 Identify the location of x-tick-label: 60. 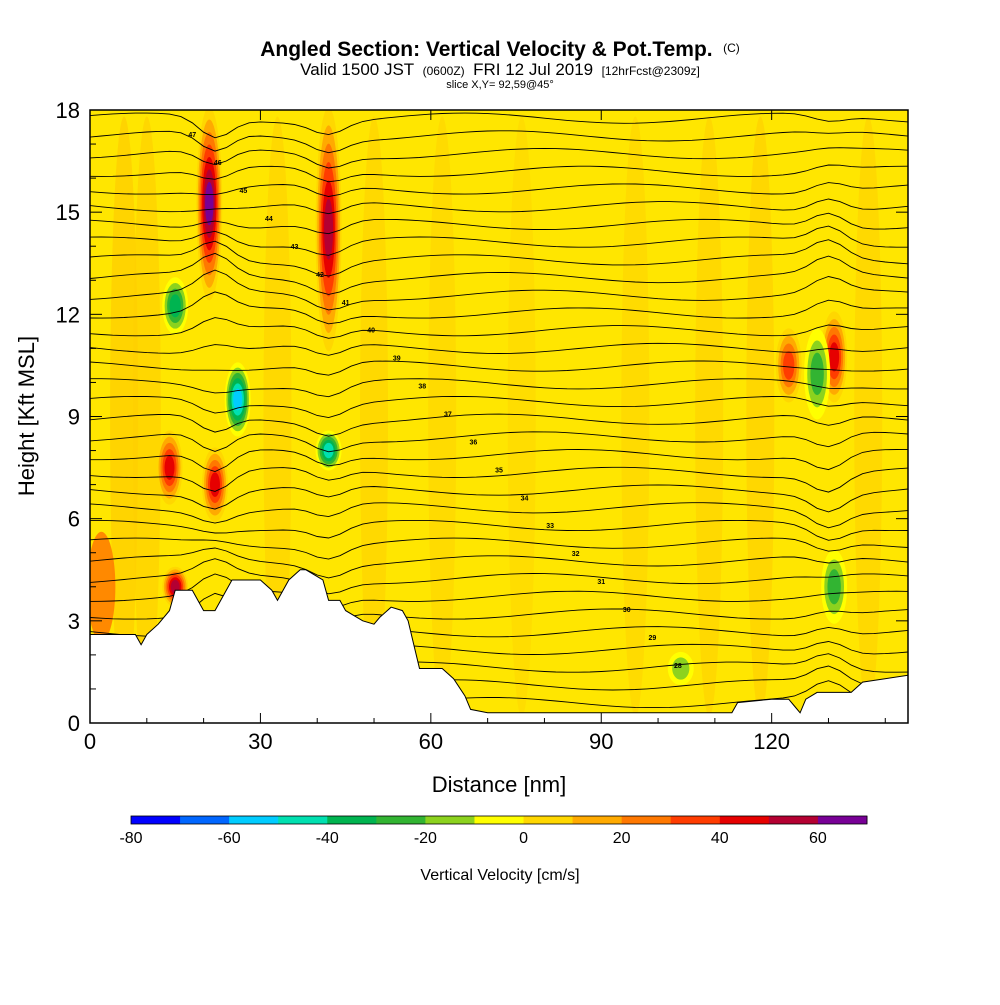
(431, 741).